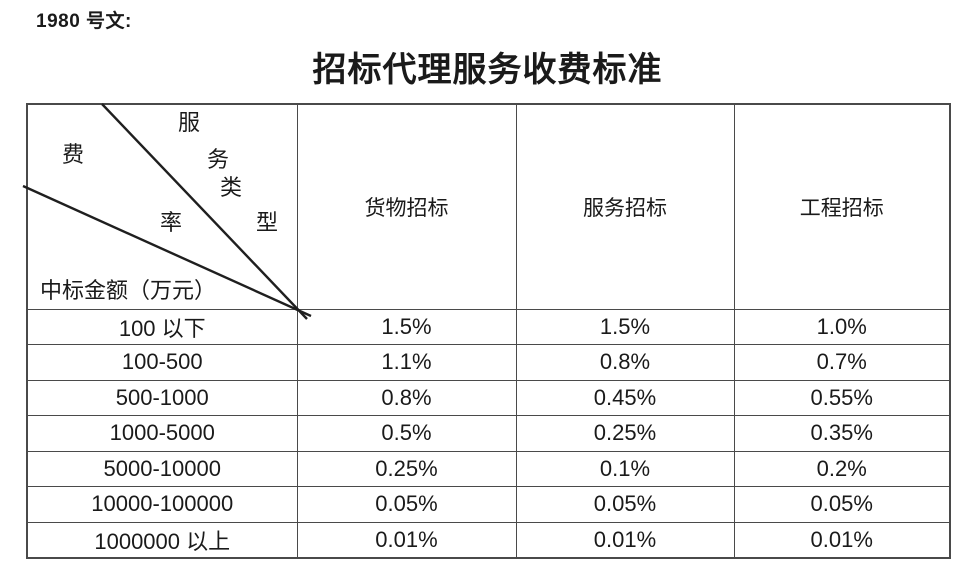 The width and height of the screenshot is (976, 581). I want to click on rate-goods-value: 0.5%, so click(406, 433).